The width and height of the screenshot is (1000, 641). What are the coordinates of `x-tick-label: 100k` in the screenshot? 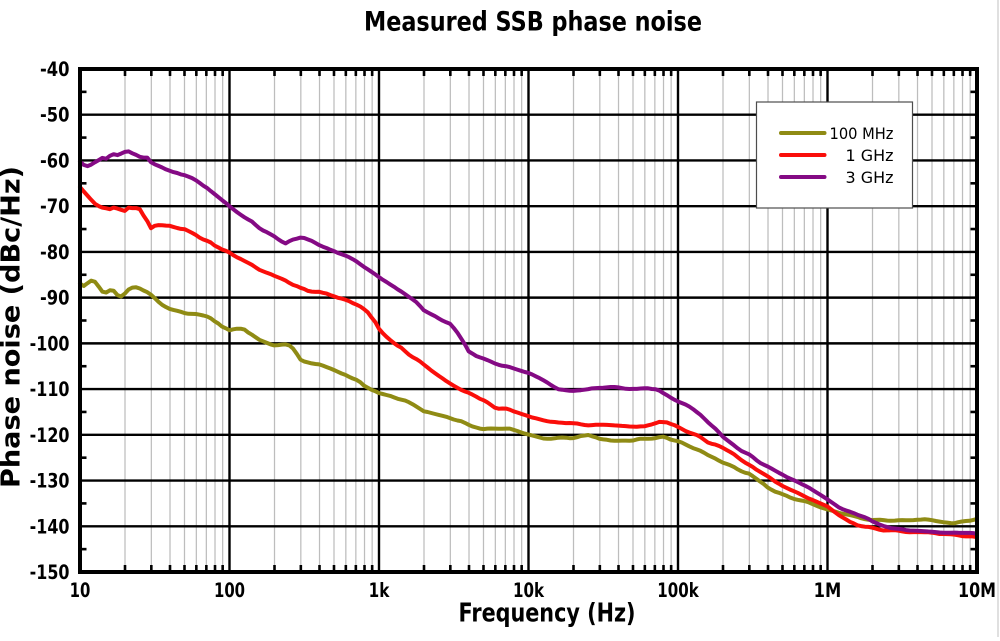 It's located at (678, 590).